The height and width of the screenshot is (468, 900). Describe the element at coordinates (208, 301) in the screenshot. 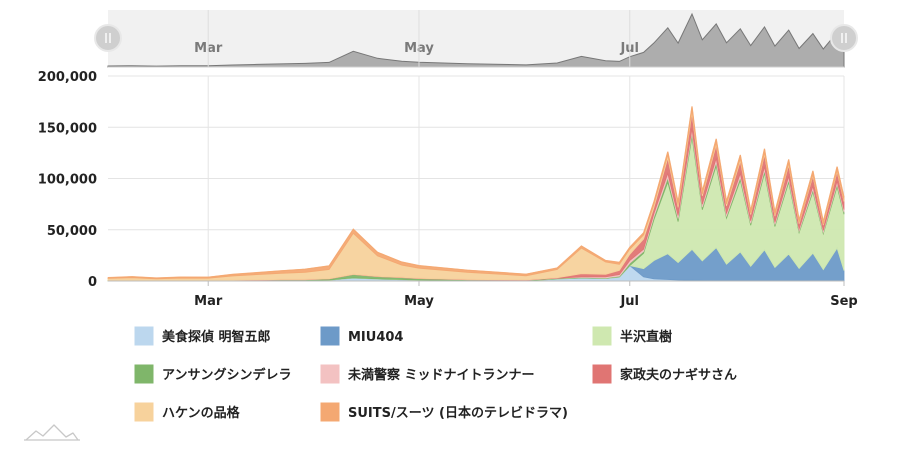

I see `x-tick-label: Mar` at that location.